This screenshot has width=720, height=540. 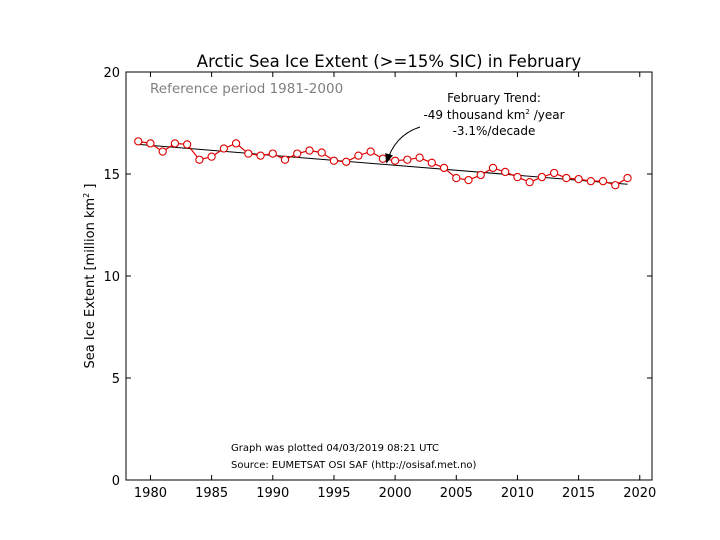 I want to click on trend-line, so click(x=383, y=164).